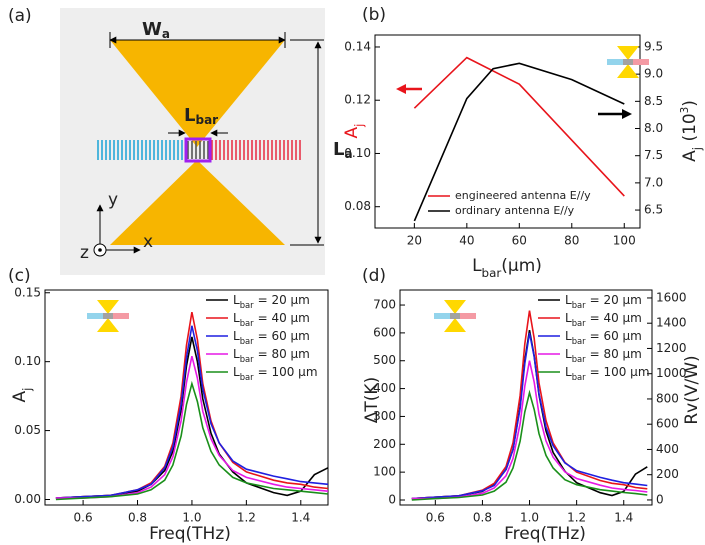 This screenshot has width=705, height=545. What do you see at coordinates (667, 474) in the screenshot?
I see `y2-tick-label: 200` at bounding box center [667, 474].